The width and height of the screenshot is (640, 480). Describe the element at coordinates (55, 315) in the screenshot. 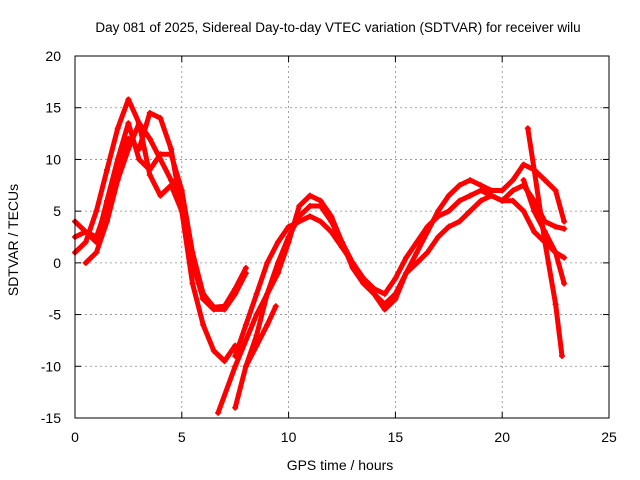

I see `y-tick-label: -5` at that location.